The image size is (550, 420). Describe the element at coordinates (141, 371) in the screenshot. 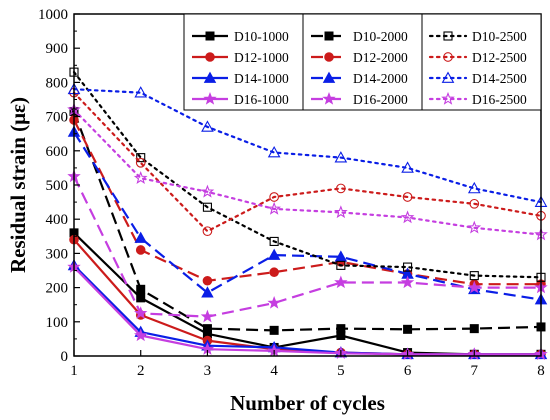

I see `x-tick-label: 2` at that location.